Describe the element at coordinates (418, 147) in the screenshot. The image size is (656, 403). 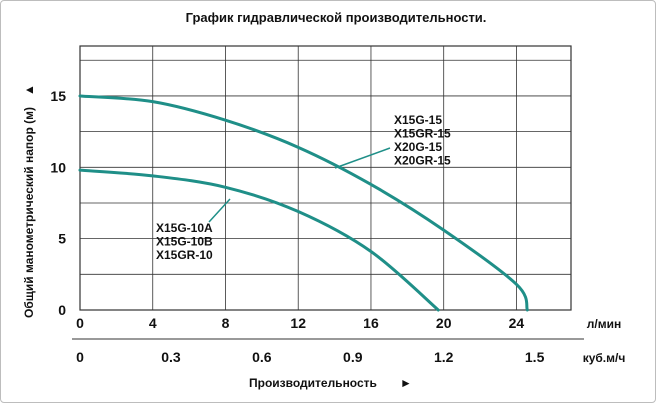
I see `series-model-label: X20G-15` at that location.